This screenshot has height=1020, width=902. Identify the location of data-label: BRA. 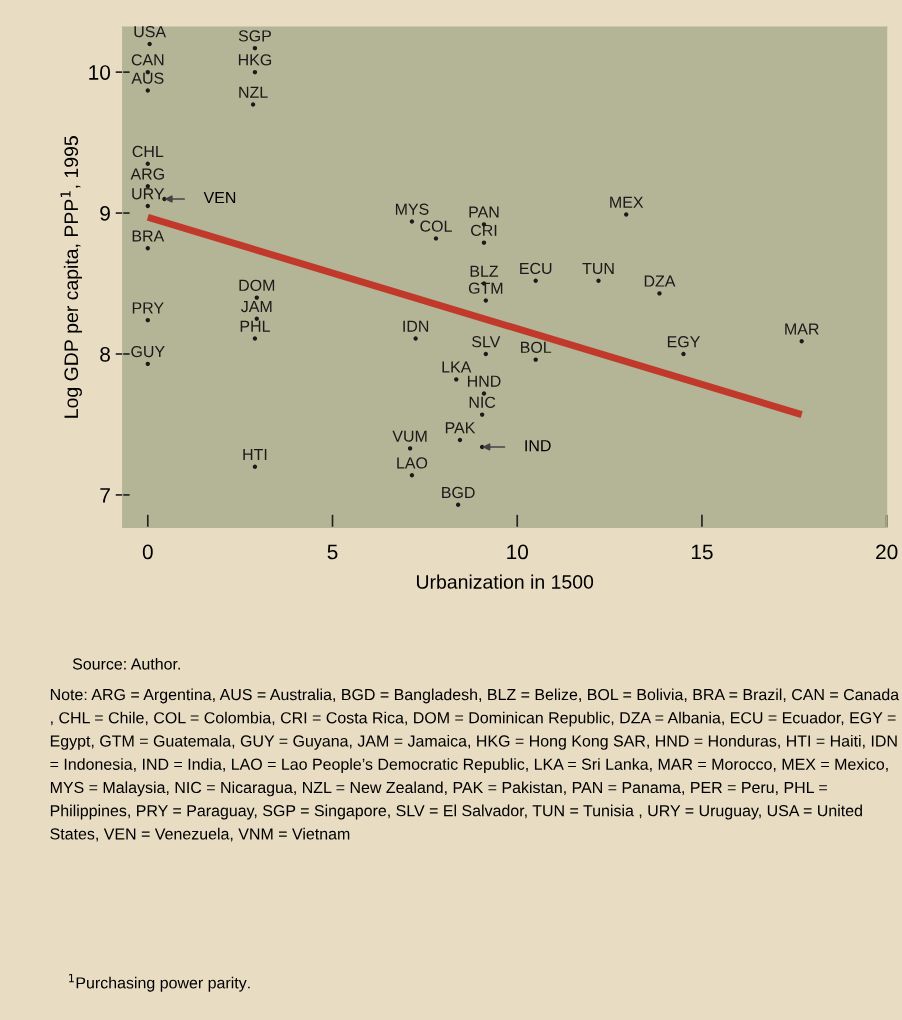
(148, 236).